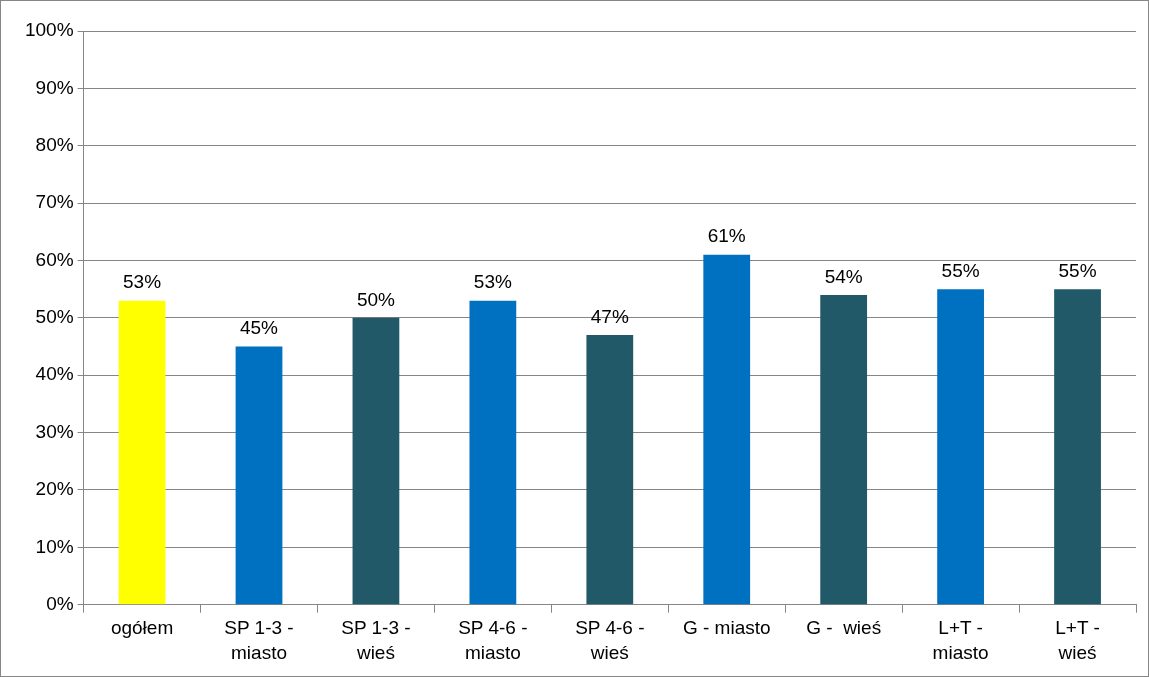 Image resolution: width=1149 pixels, height=677 pixels. What do you see at coordinates (726, 236) in the screenshot?
I see `data-label: 61%` at bounding box center [726, 236].